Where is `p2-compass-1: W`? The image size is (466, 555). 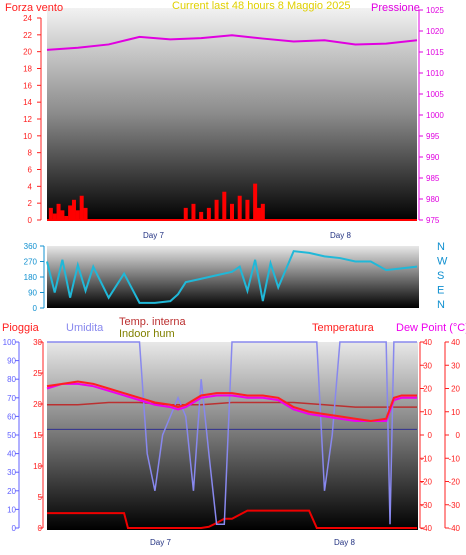 p2-compass-1: W is located at coordinates (442, 262).